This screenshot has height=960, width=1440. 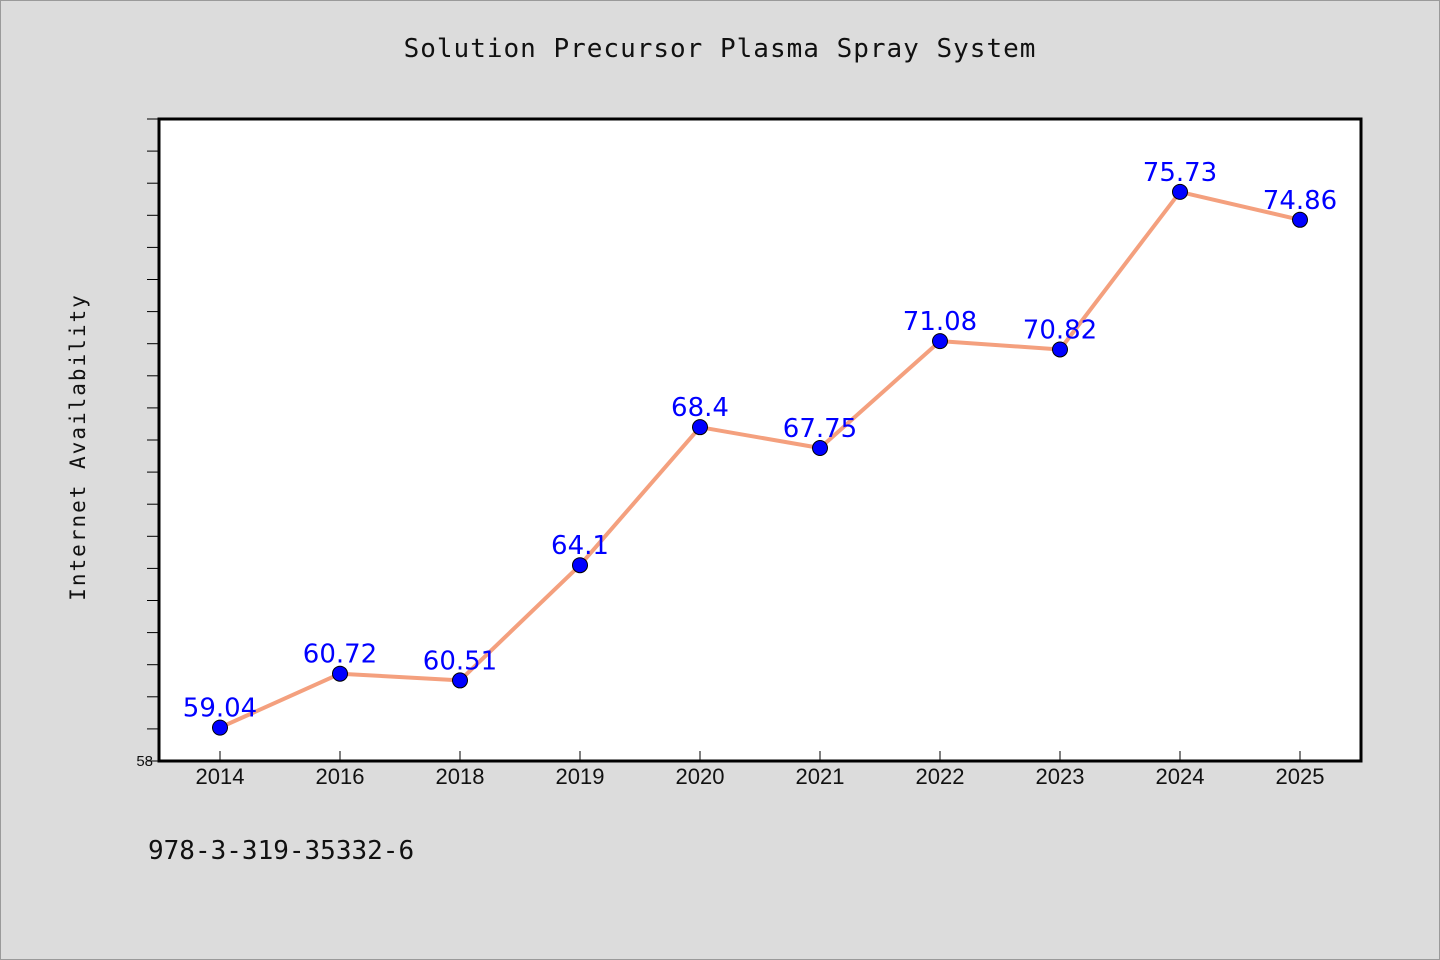 I want to click on x-tick-label: 2016, so click(x=340, y=776).